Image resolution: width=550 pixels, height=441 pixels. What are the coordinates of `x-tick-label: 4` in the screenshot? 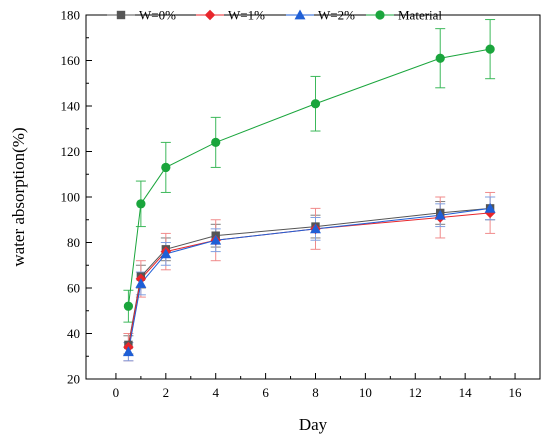 It's located at (215, 392).